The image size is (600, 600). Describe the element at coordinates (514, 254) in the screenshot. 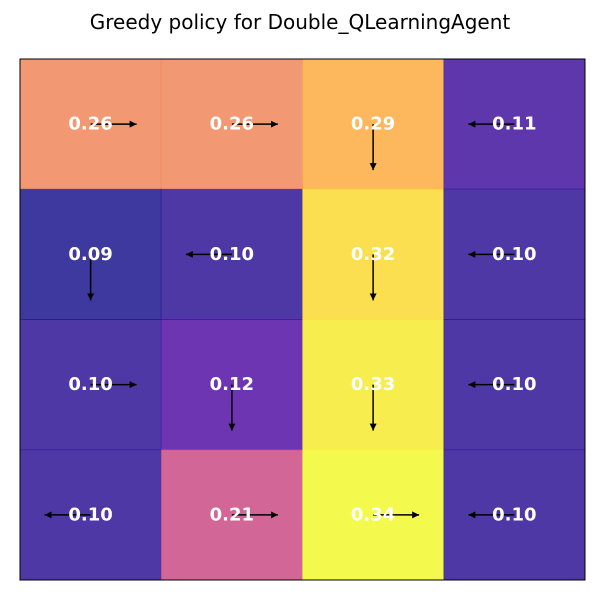

I see `value-label-r1-c3: 0.10` at that location.